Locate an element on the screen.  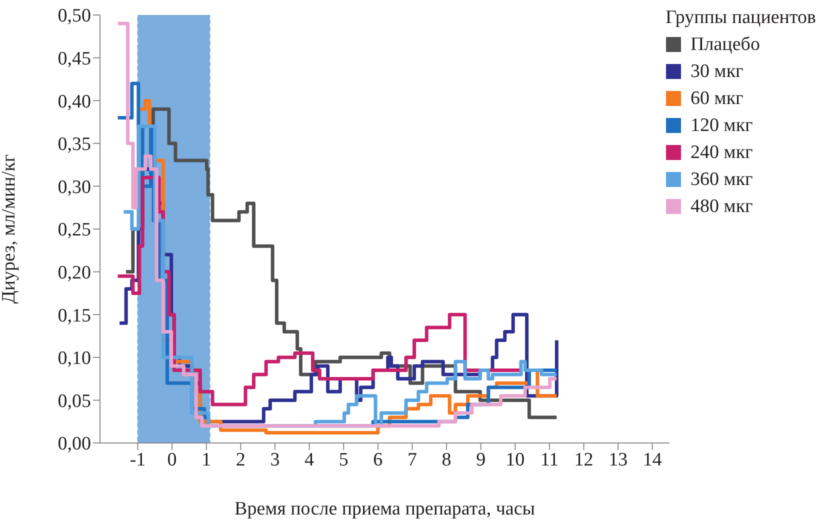
x-tick-label: 1 is located at coordinates (207, 459).